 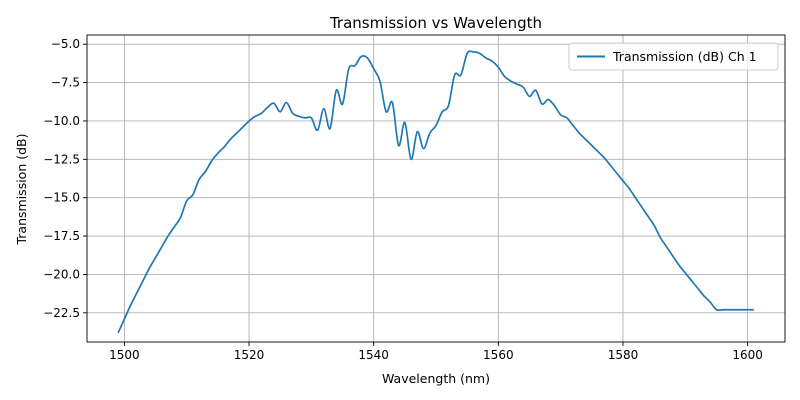 I want to click on x-tick-label: 1540, so click(x=373, y=355).